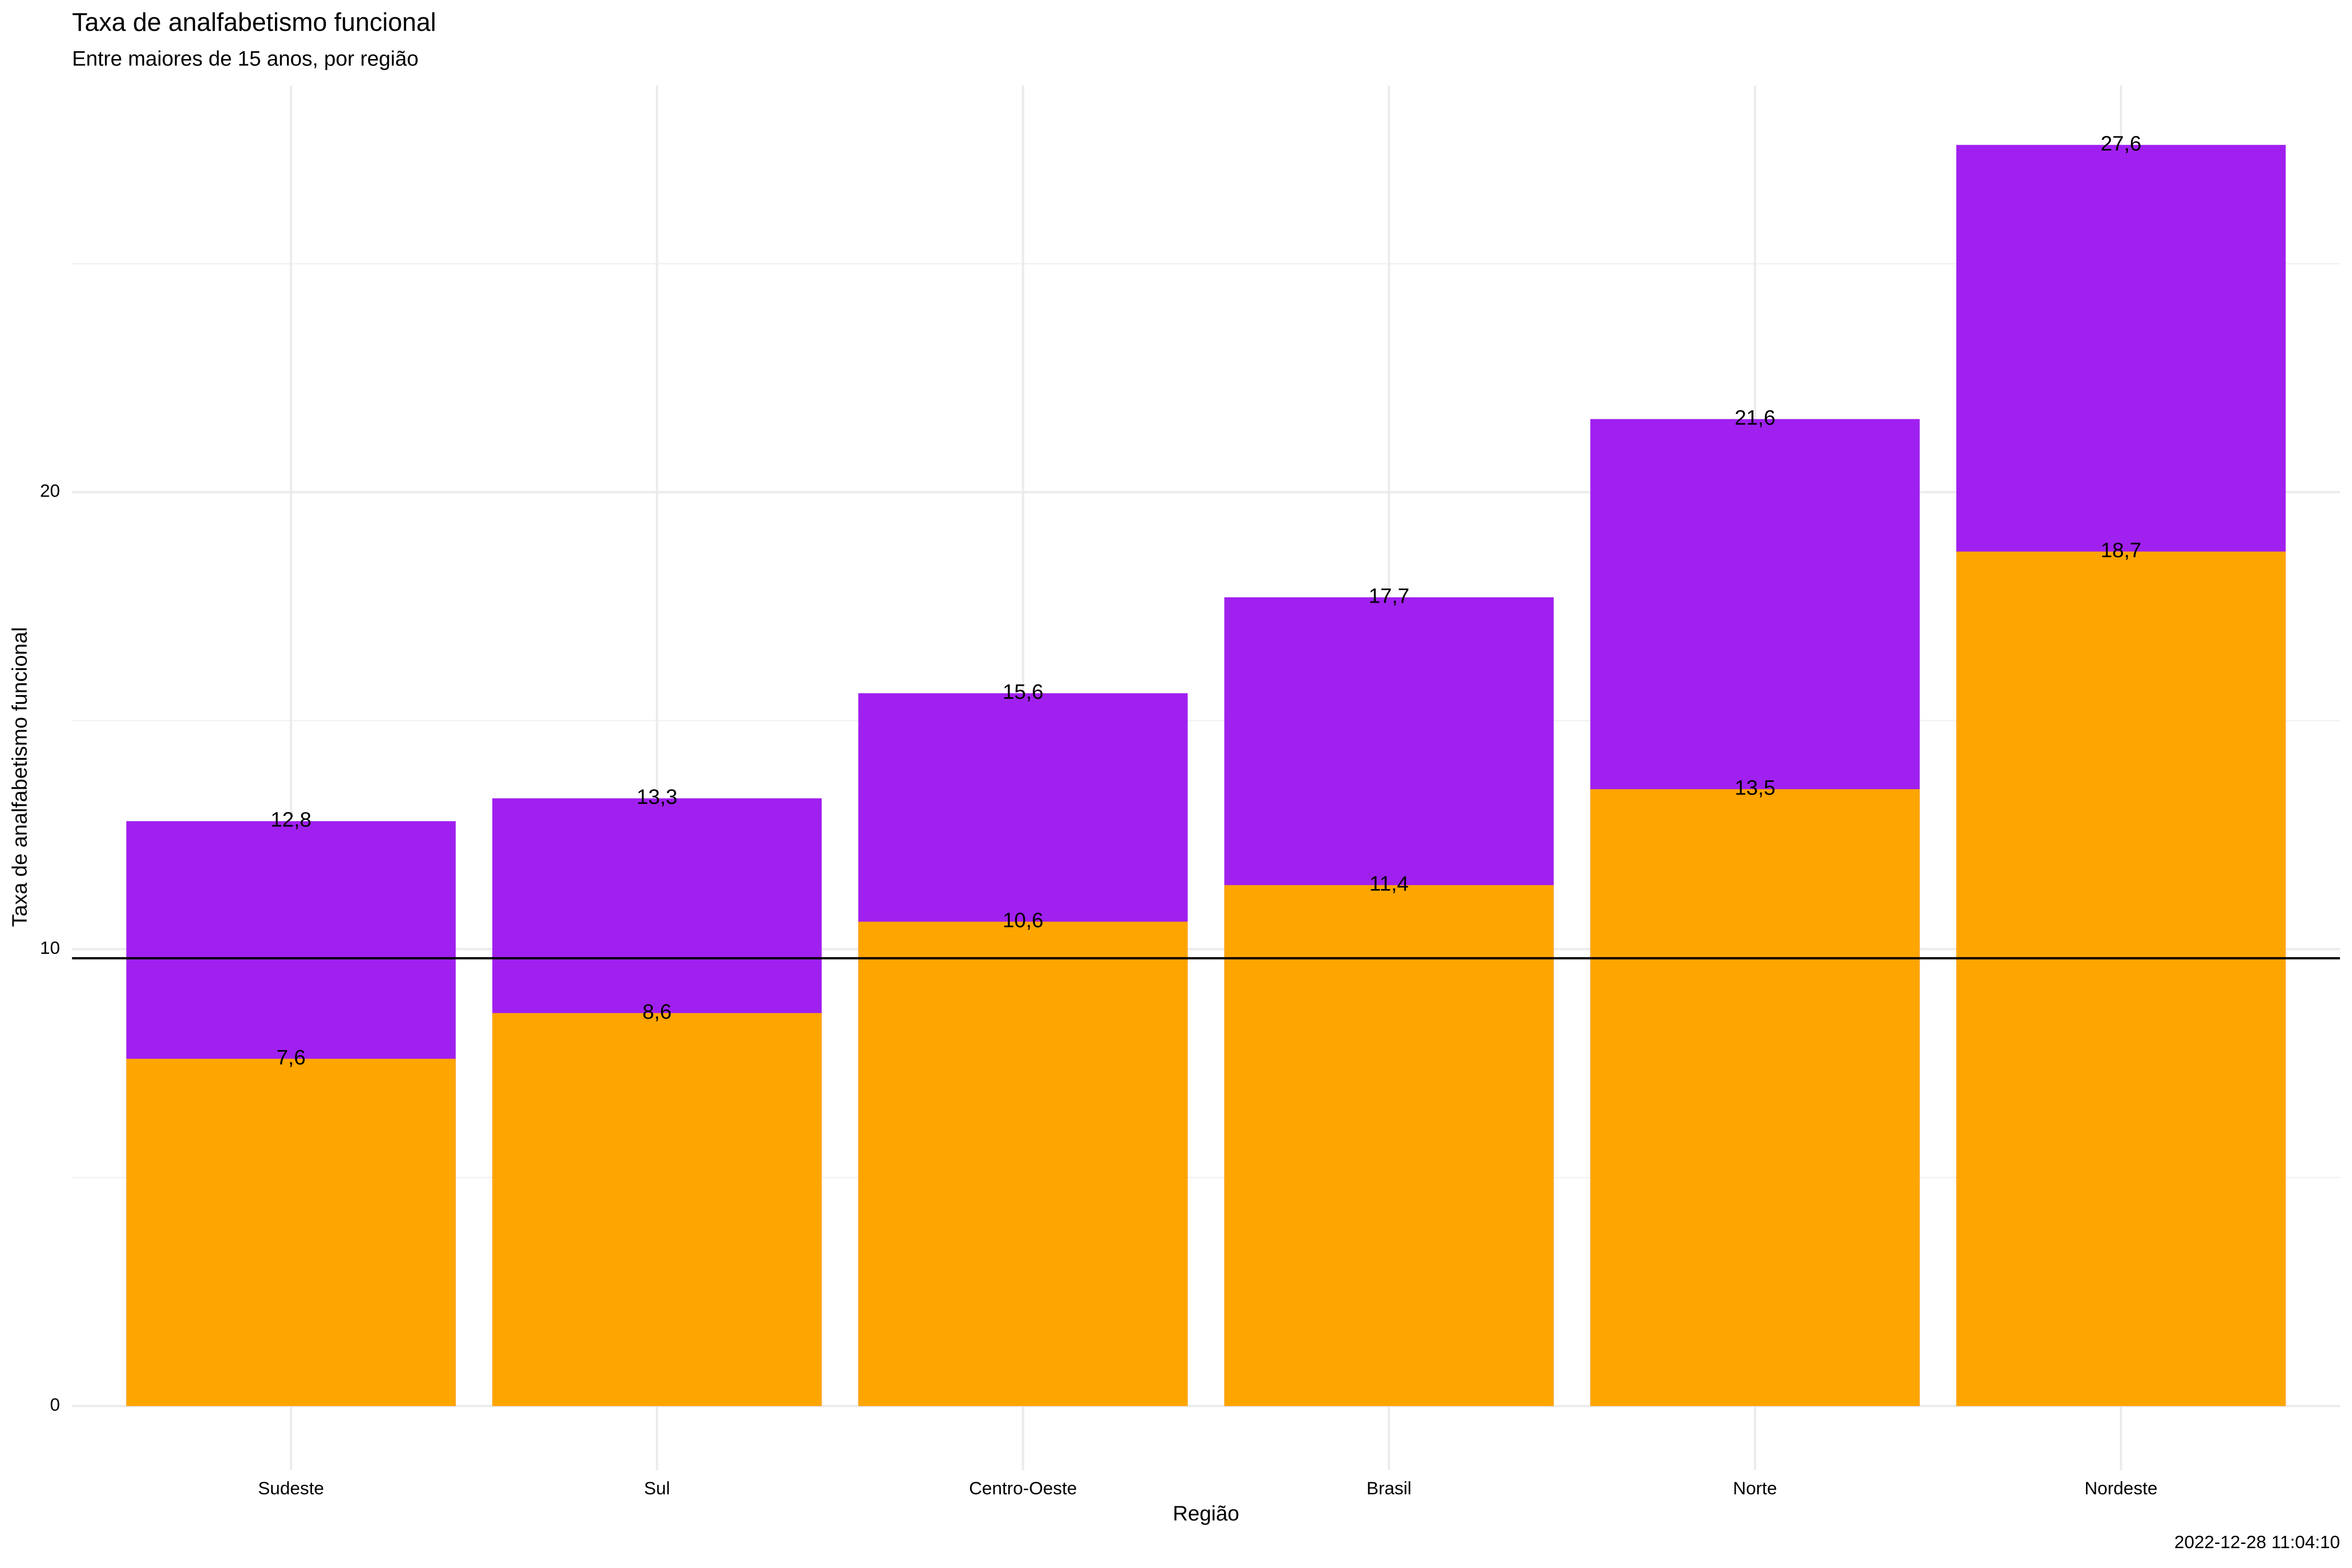 The image size is (2352, 1568). What do you see at coordinates (1755, 417) in the screenshot?
I see `value-label: 21,6` at bounding box center [1755, 417].